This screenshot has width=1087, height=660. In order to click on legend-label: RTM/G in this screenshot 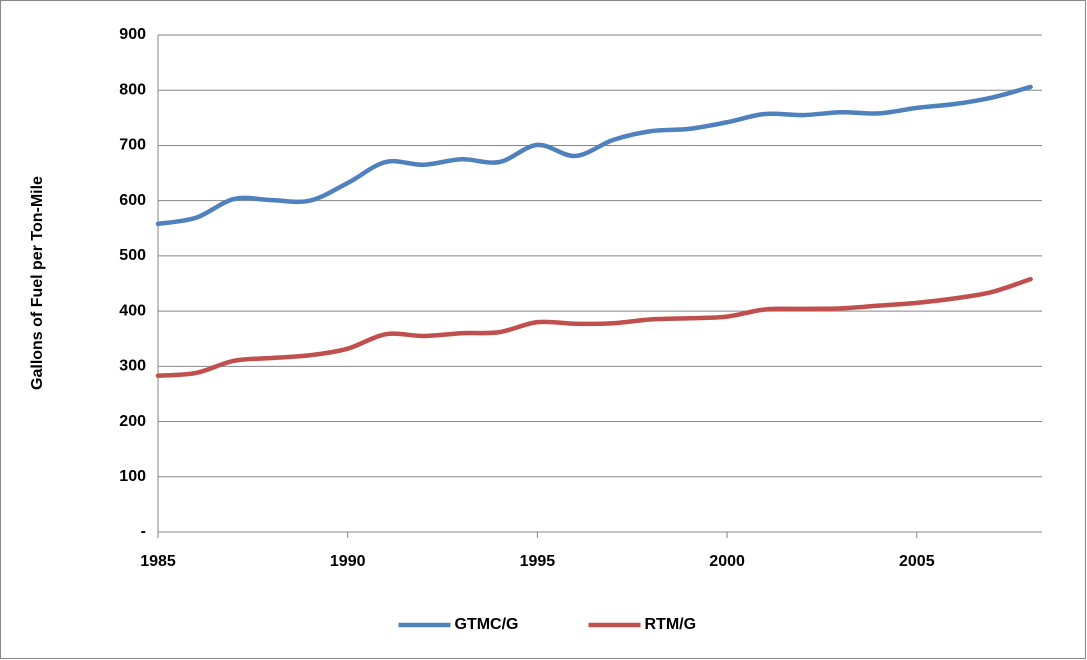, I will do `click(671, 624)`.